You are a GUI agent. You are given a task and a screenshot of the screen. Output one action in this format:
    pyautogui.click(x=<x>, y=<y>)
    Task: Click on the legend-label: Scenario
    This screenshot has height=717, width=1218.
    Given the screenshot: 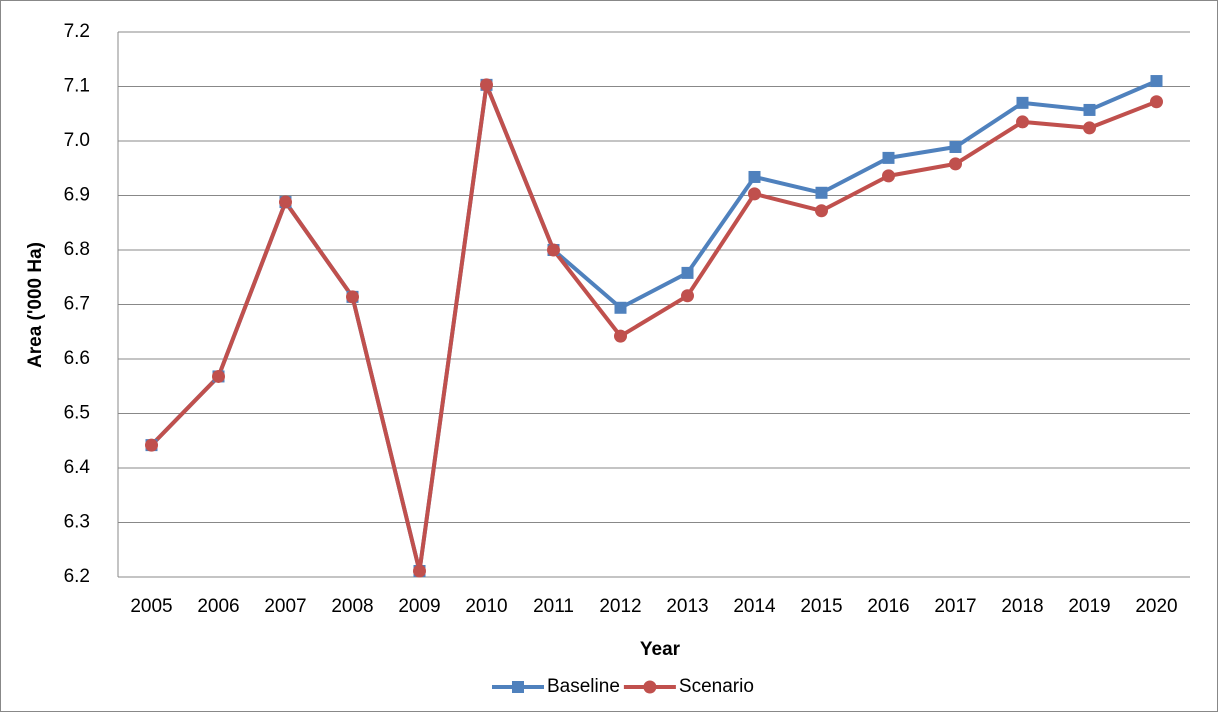 What is the action you would take?
    pyautogui.click(x=716, y=686)
    